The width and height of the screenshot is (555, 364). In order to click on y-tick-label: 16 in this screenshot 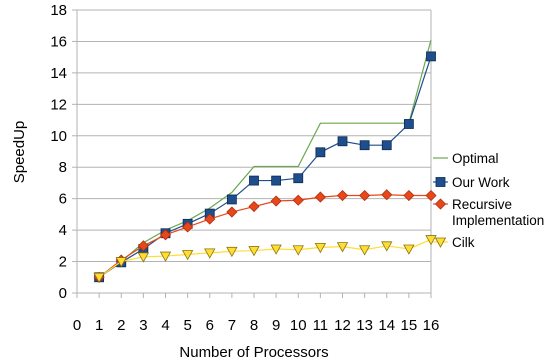, I will do `click(58, 41)`.